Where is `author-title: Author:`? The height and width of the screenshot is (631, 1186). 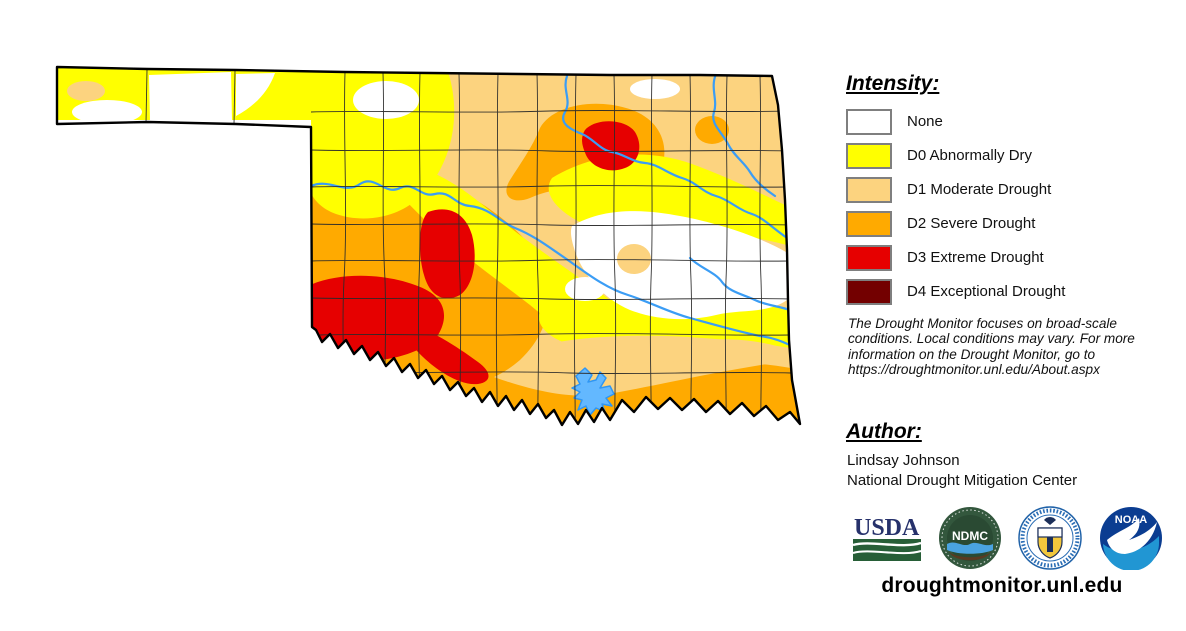
author-title: Author: is located at coordinates (884, 431).